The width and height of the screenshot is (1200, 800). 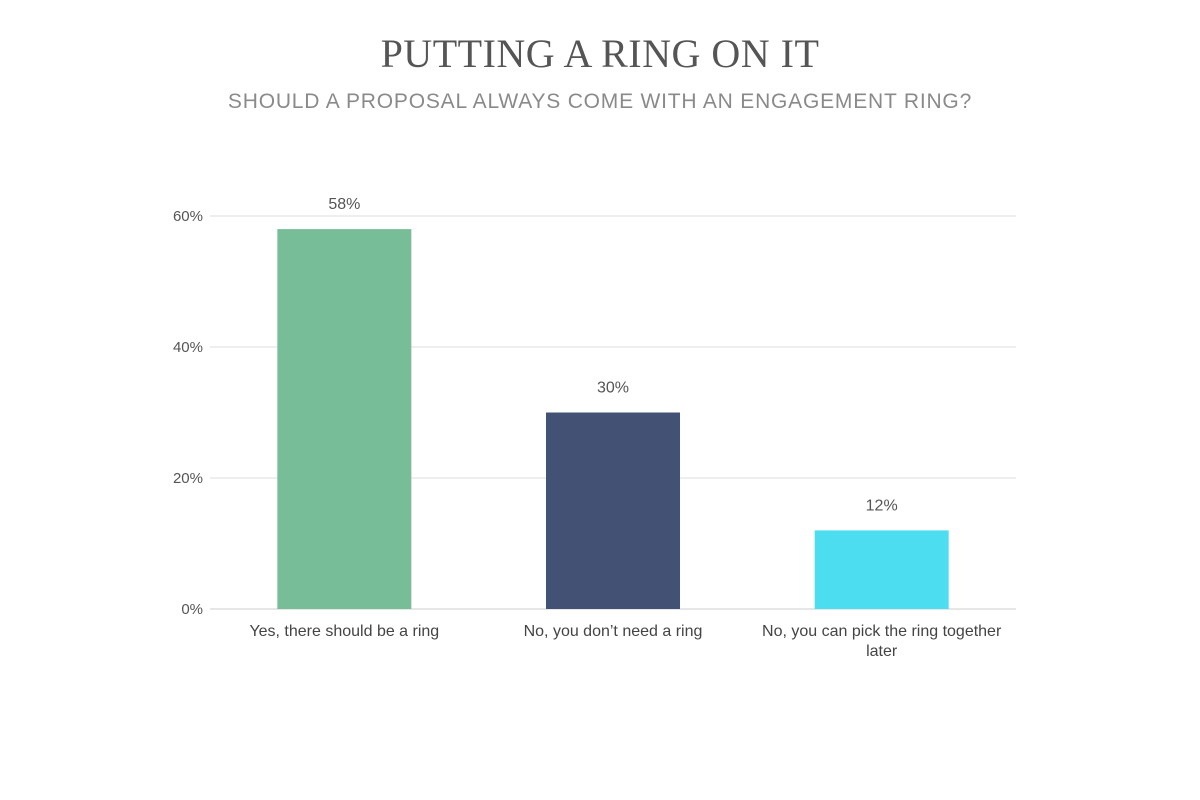 What do you see at coordinates (882, 505) in the screenshot?
I see `data-label: 12%` at bounding box center [882, 505].